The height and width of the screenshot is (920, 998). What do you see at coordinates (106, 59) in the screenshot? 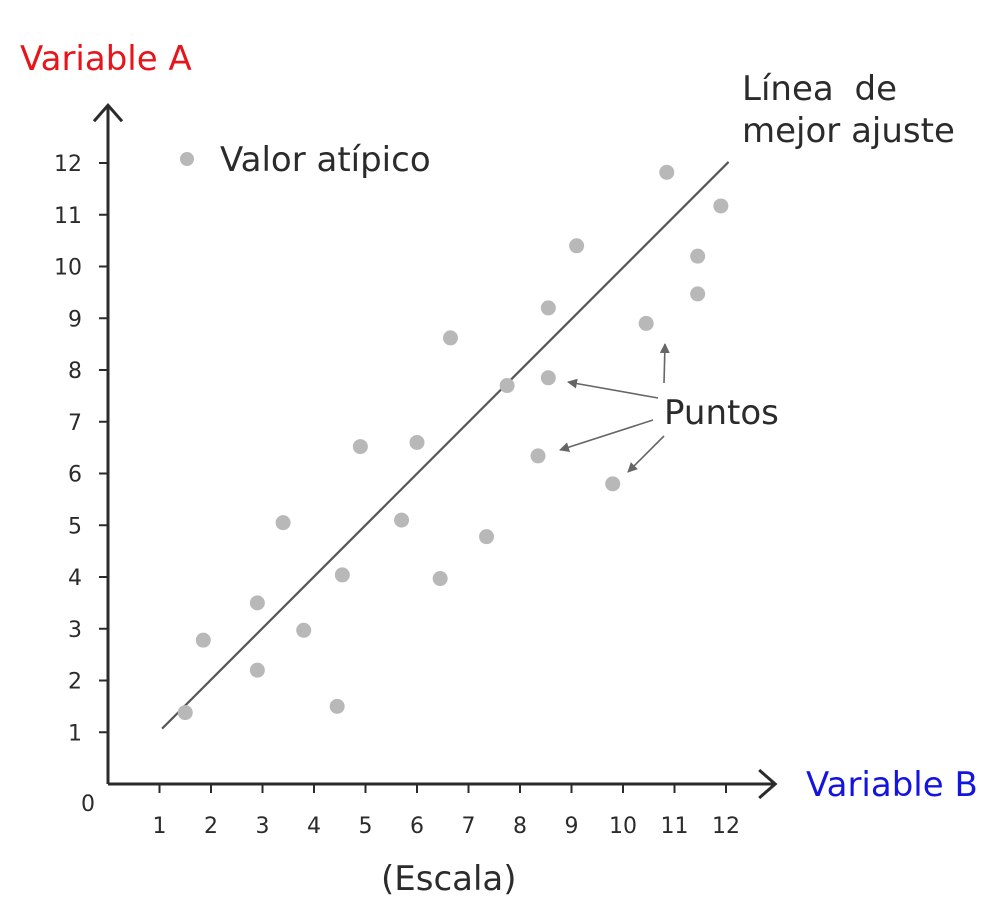
I see `y-axis-title: Variable A` at bounding box center [106, 59].